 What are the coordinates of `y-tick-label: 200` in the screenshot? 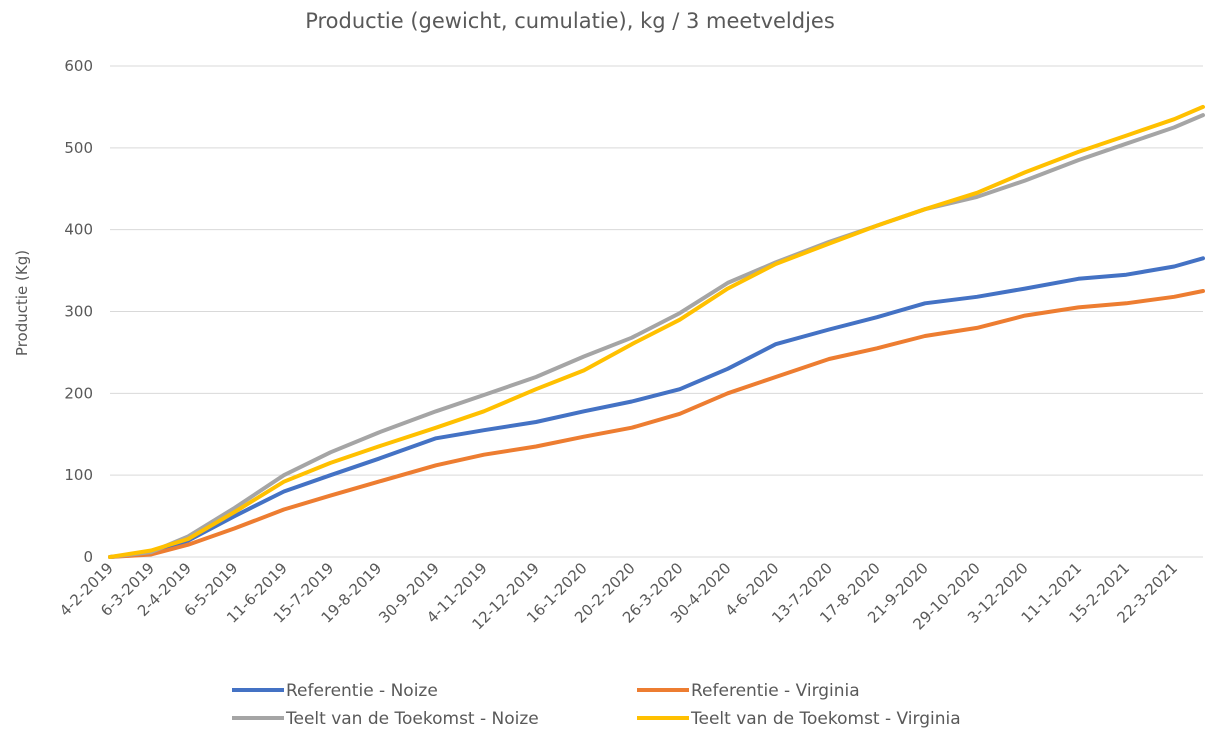 It's located at (78, 393).